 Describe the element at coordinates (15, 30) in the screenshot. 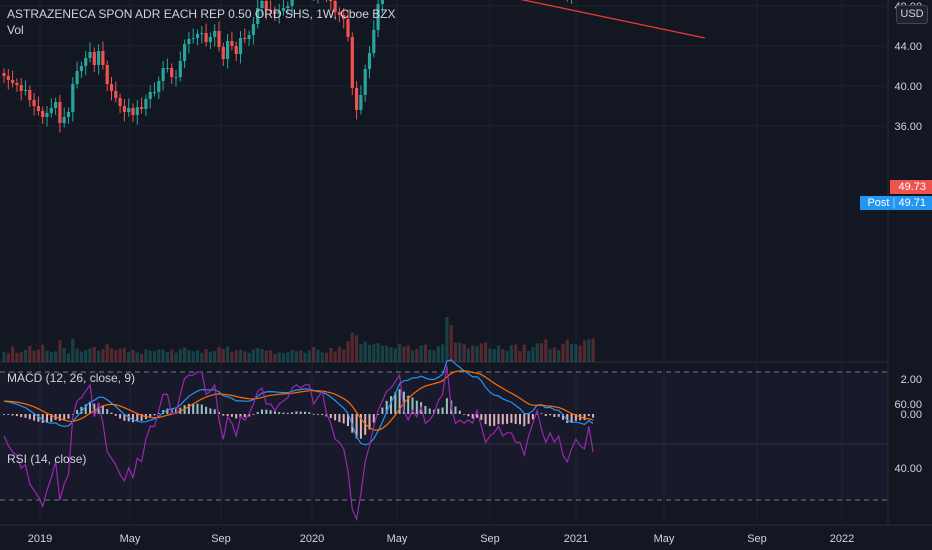

I see `volume-label: Vol` at that location.